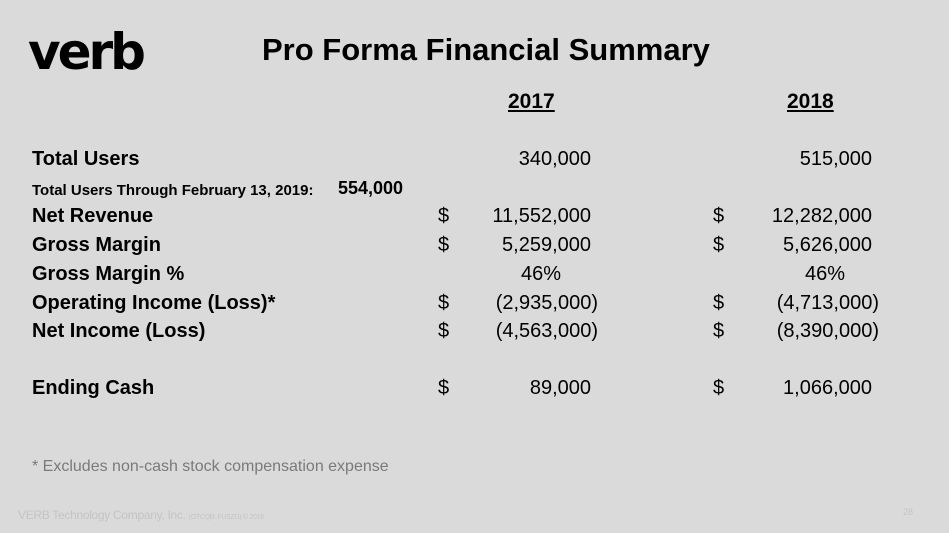 Image resolution: width=949 pixels, height=533 pixels. What do you see at coordinates (835, 159) in the screenshot?
I see `value-2018: 515,000` at bounding box center [835, 159].